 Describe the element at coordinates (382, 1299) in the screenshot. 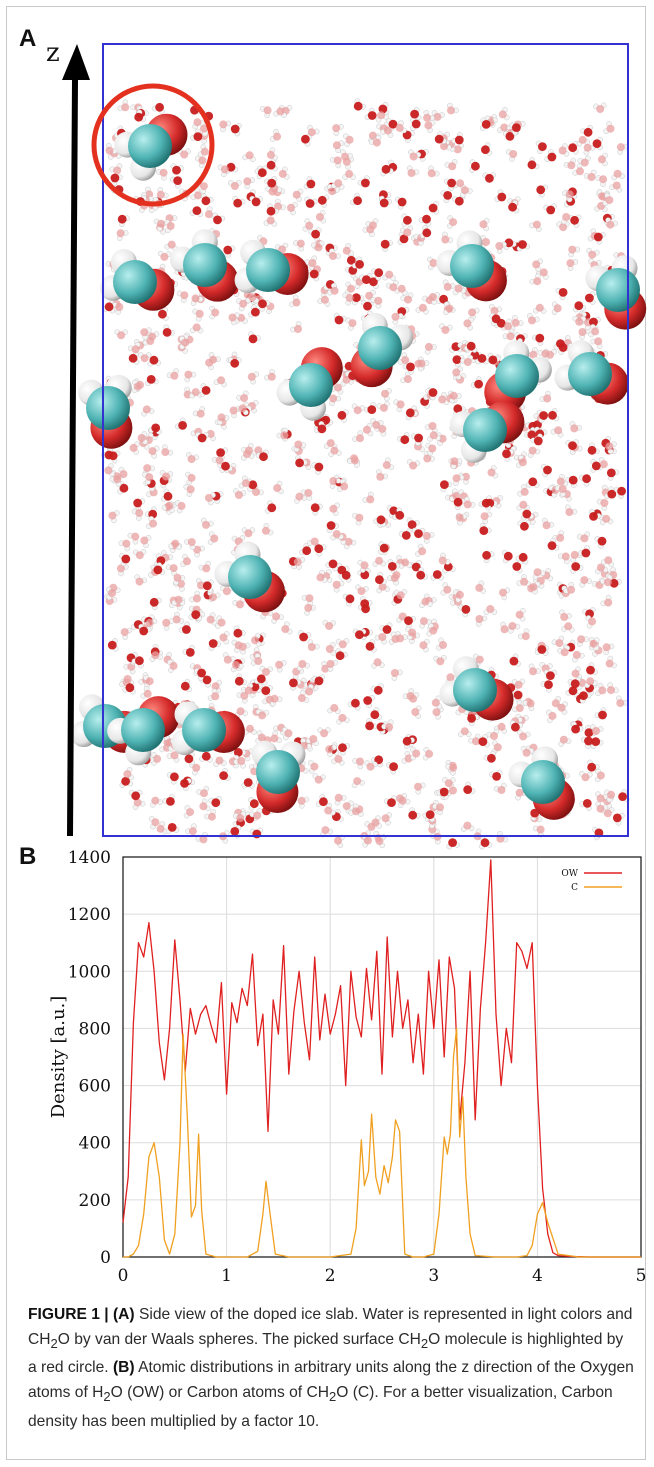

I see `x-axis-label: z [nm]` at that location.